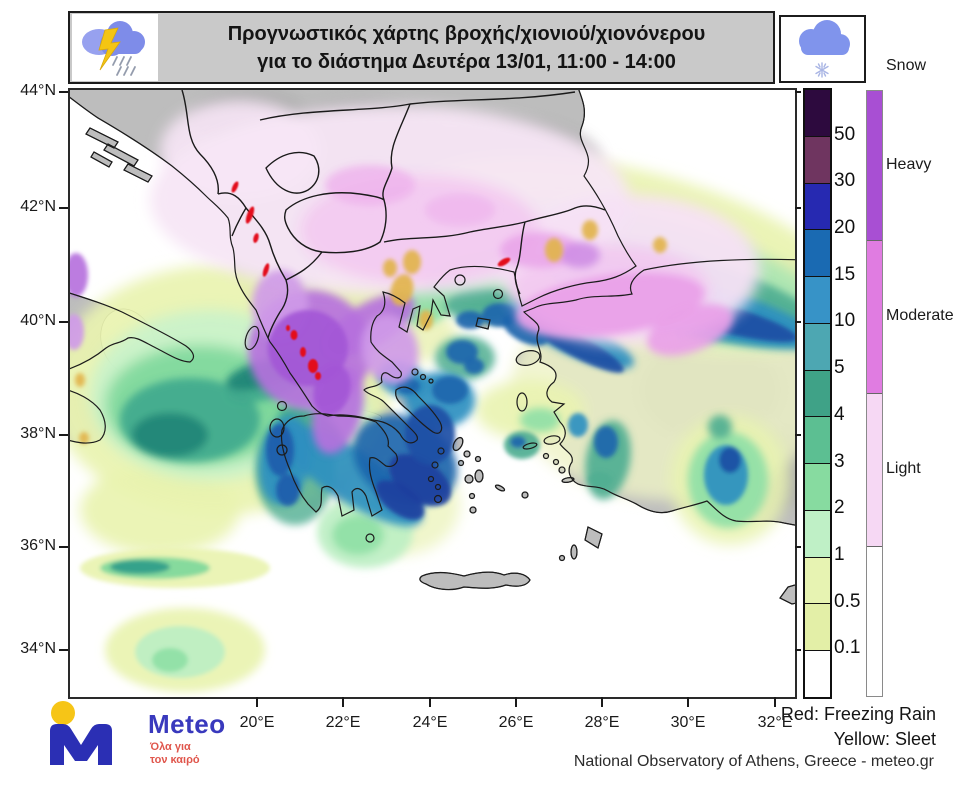  I want to click on storm-cloud-lightning-rain-icon, so click(113, 48).